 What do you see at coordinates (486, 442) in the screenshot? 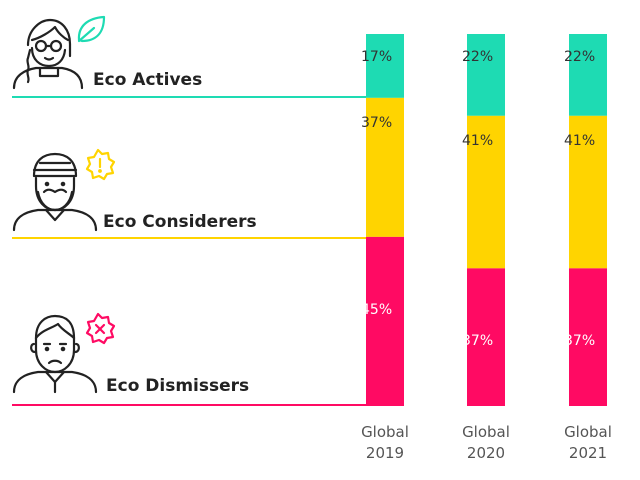
I see `x-tick-label-2: Global 2020` at bounding box center [486, 442].